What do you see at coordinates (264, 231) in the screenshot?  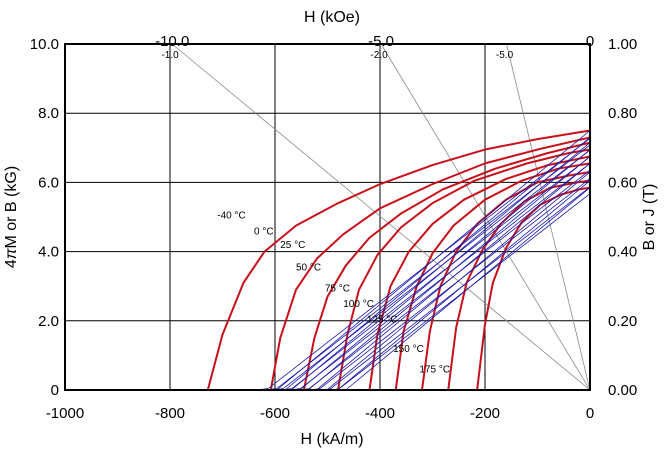 I see `temperature-label-1: 0 °C` at bounding box center [264, 231].